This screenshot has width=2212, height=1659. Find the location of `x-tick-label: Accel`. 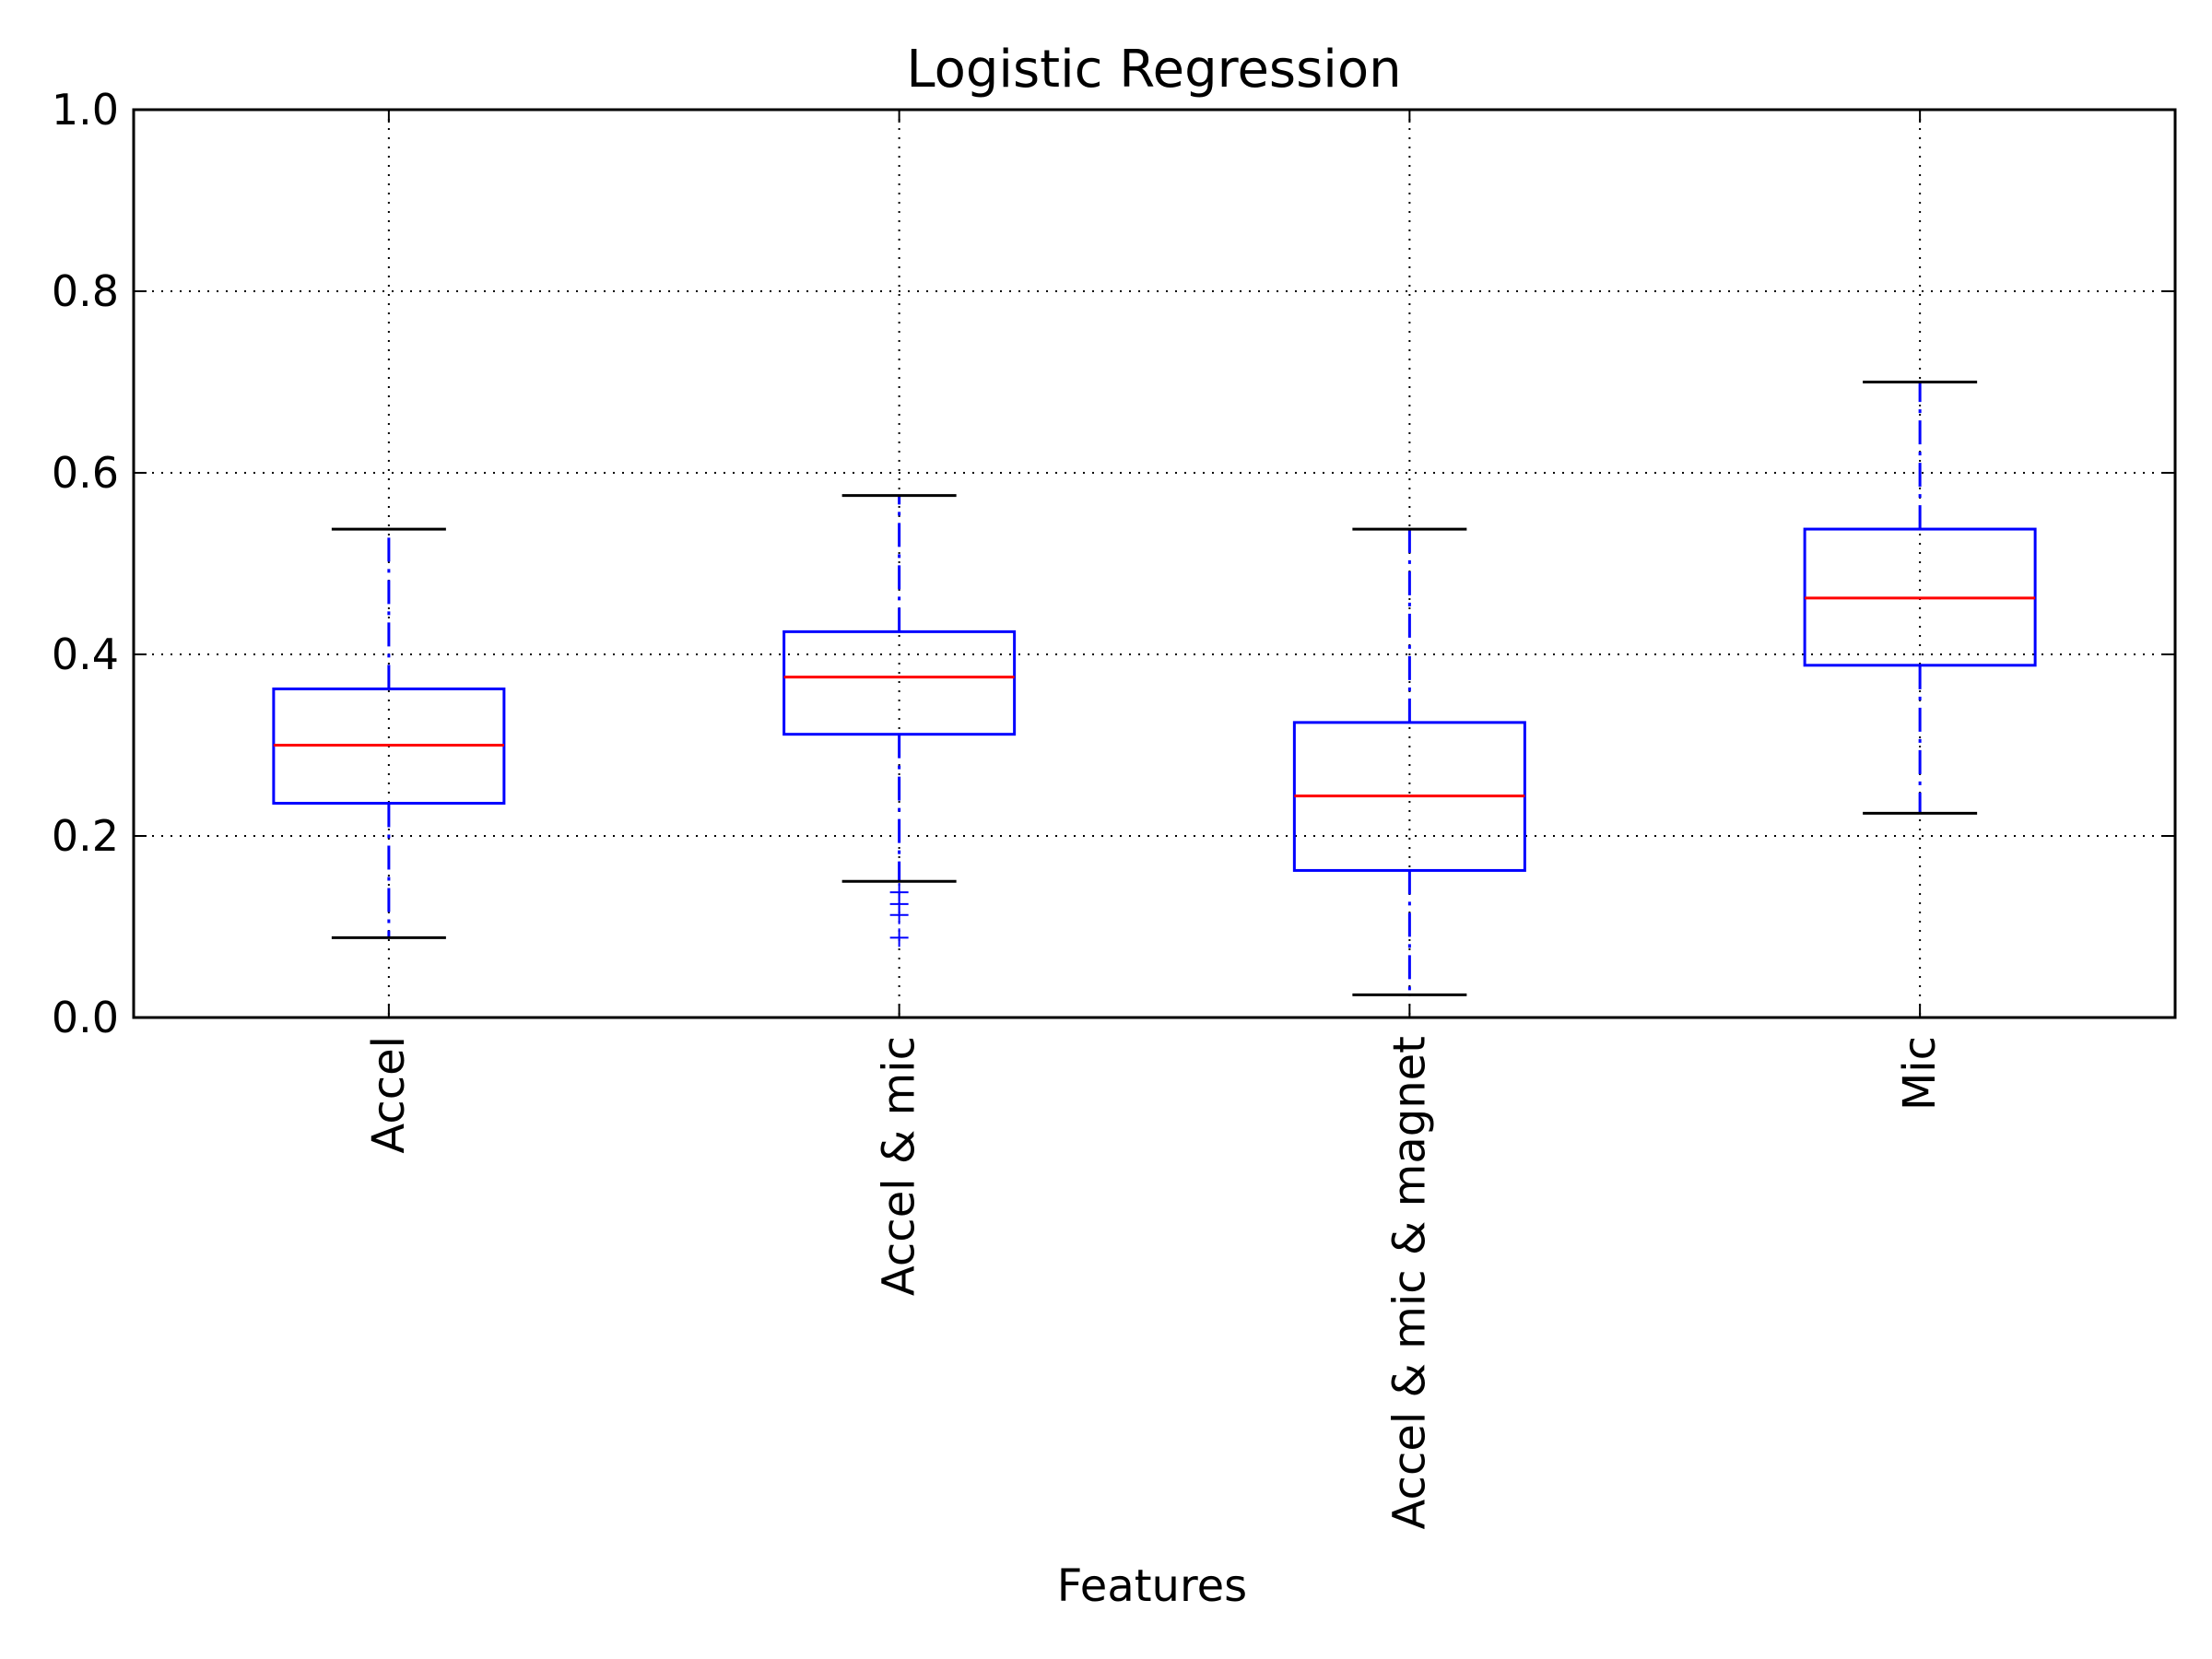

x-tick-label: Accel is located at coordinates (389, 1095).